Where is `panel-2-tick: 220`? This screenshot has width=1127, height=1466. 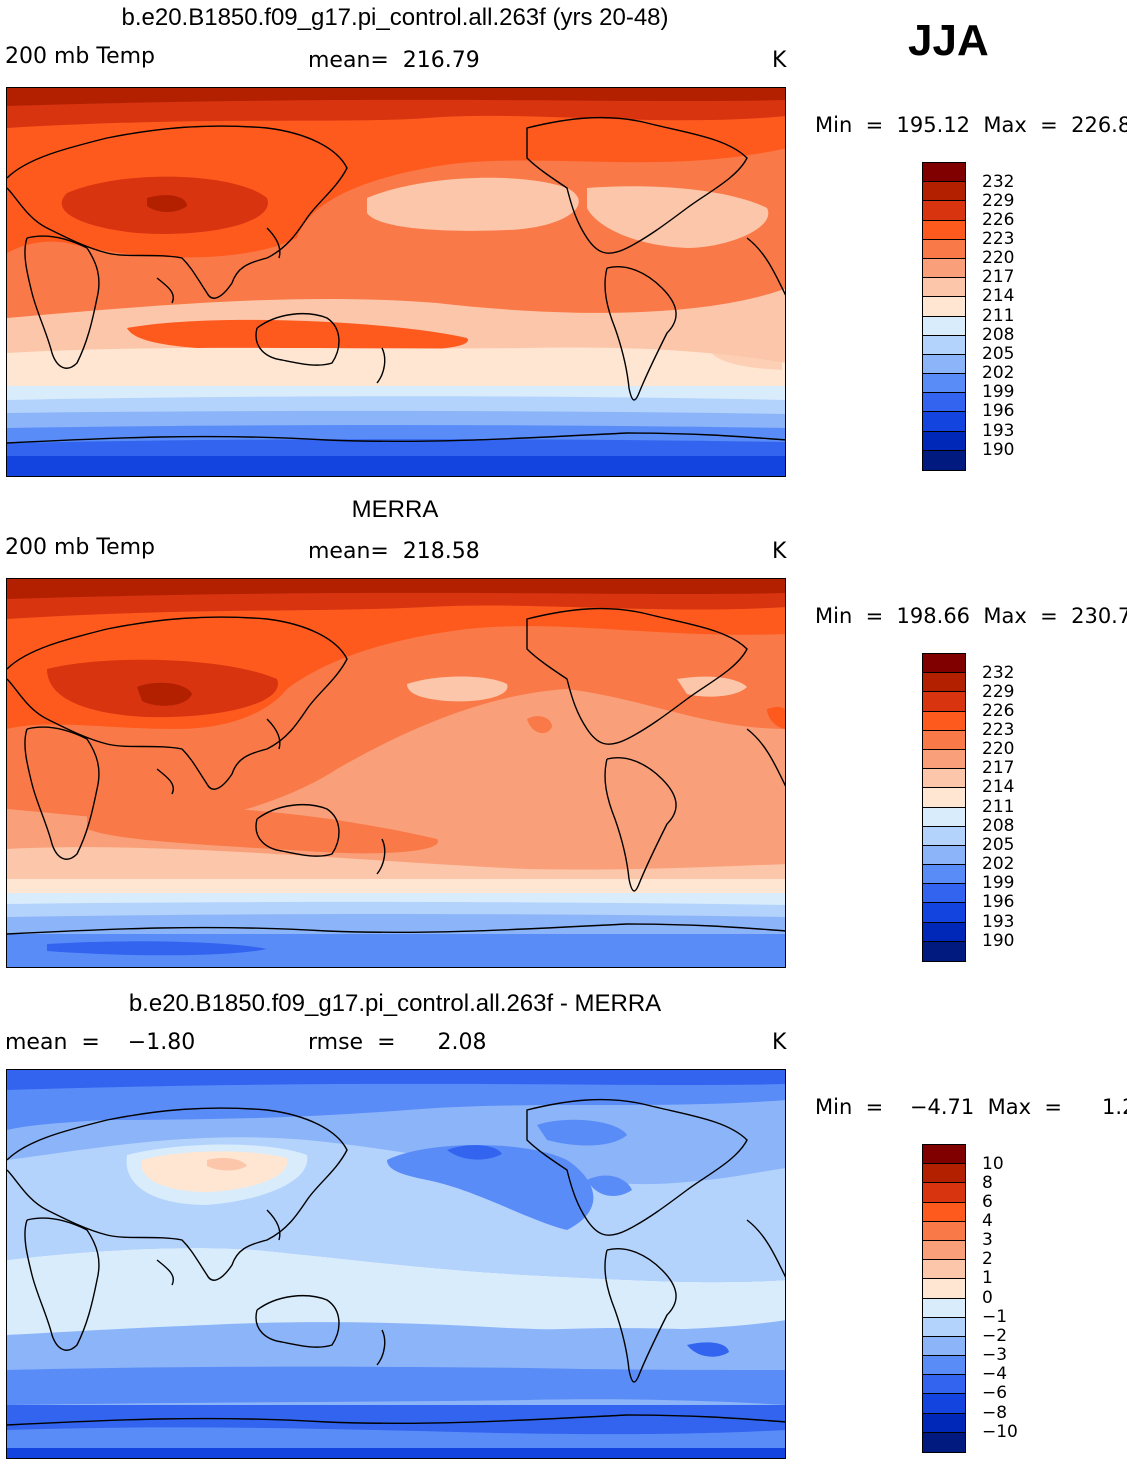
panel-2-tick: 220 is located at coordinates (998, 749).